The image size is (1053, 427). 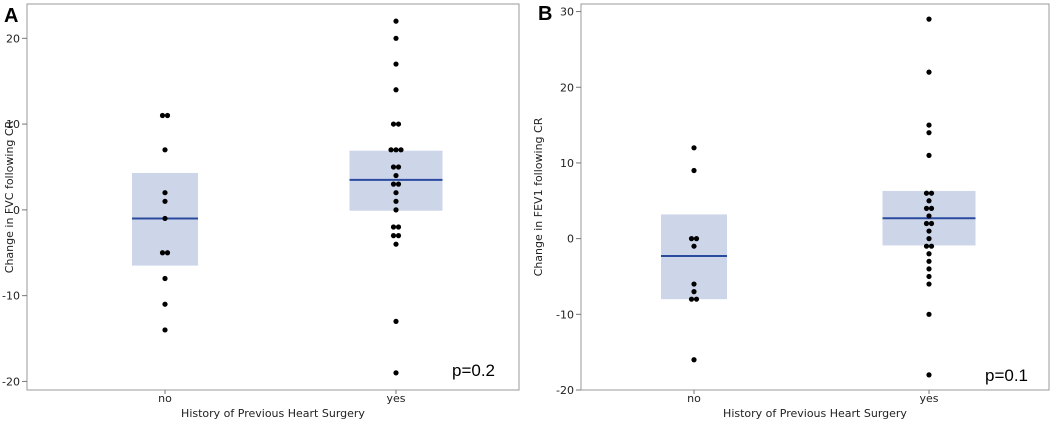 I want to click on panel-letter: B, so click(x=545, y=14).